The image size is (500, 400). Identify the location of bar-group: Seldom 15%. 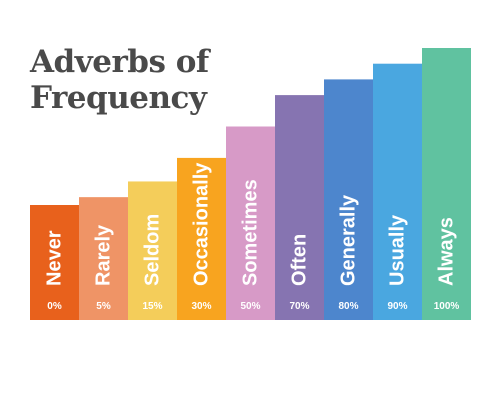
(152, 250).